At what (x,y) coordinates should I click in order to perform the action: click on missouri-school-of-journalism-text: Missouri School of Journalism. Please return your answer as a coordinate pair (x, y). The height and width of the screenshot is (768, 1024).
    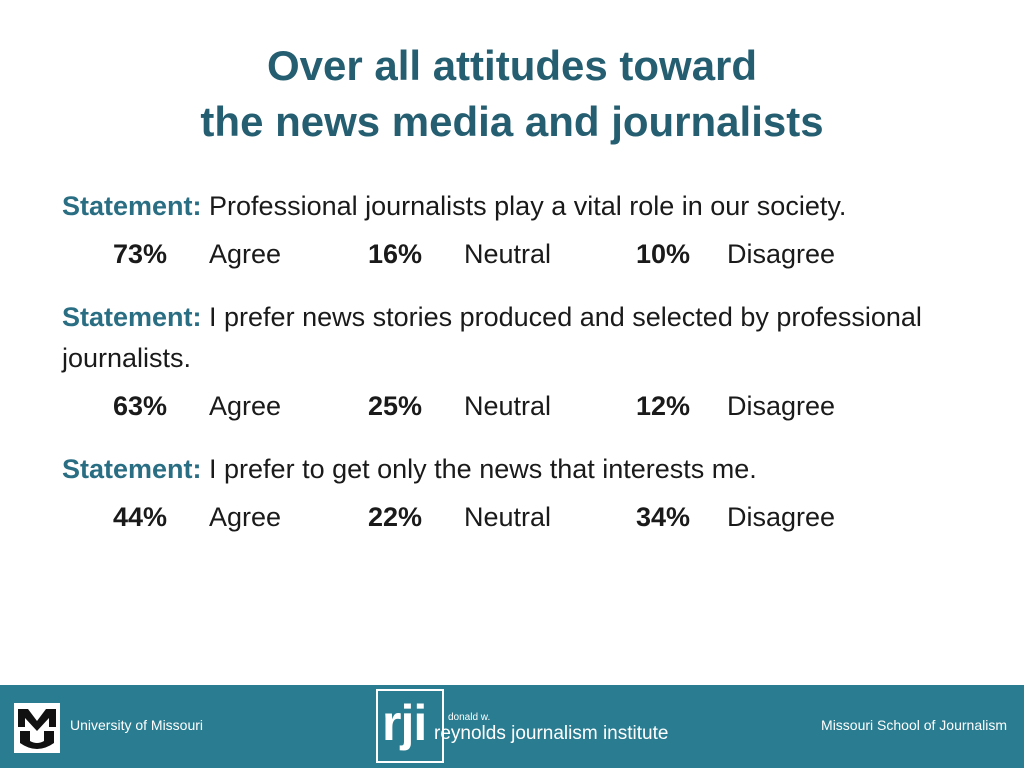
    Looking at the image, I should click on (914, 725).